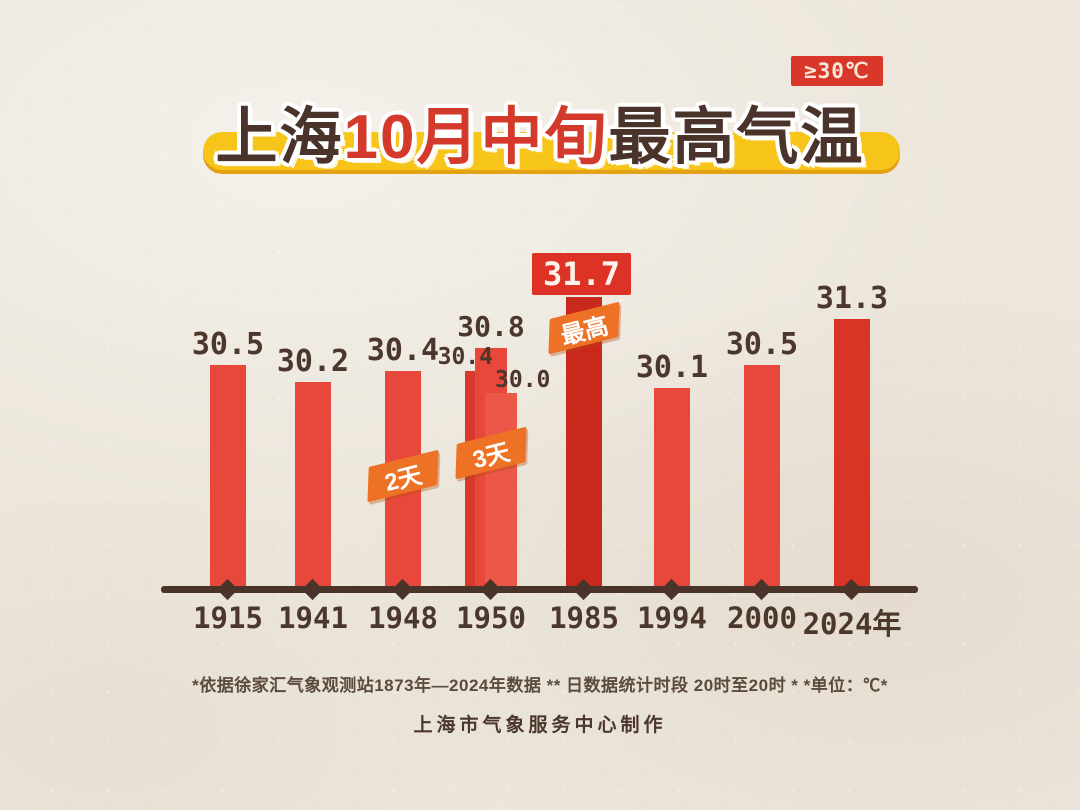 Image resolution: width=1080 pixels, height=810 pixels. I want to click on tag-2天: 2天, so click(403, 476).